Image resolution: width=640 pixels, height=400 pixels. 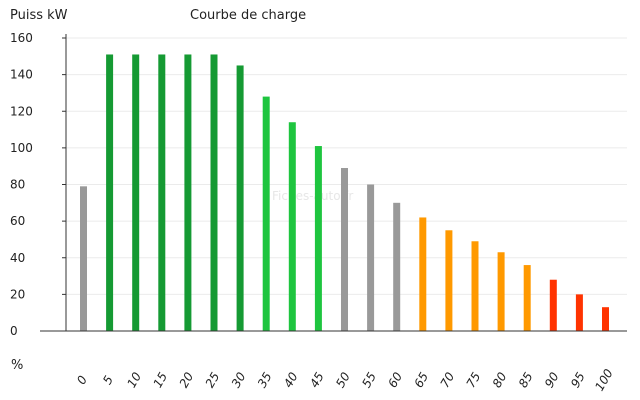 I want to click on x-tick-label: 70, so click(x=448, y=380).